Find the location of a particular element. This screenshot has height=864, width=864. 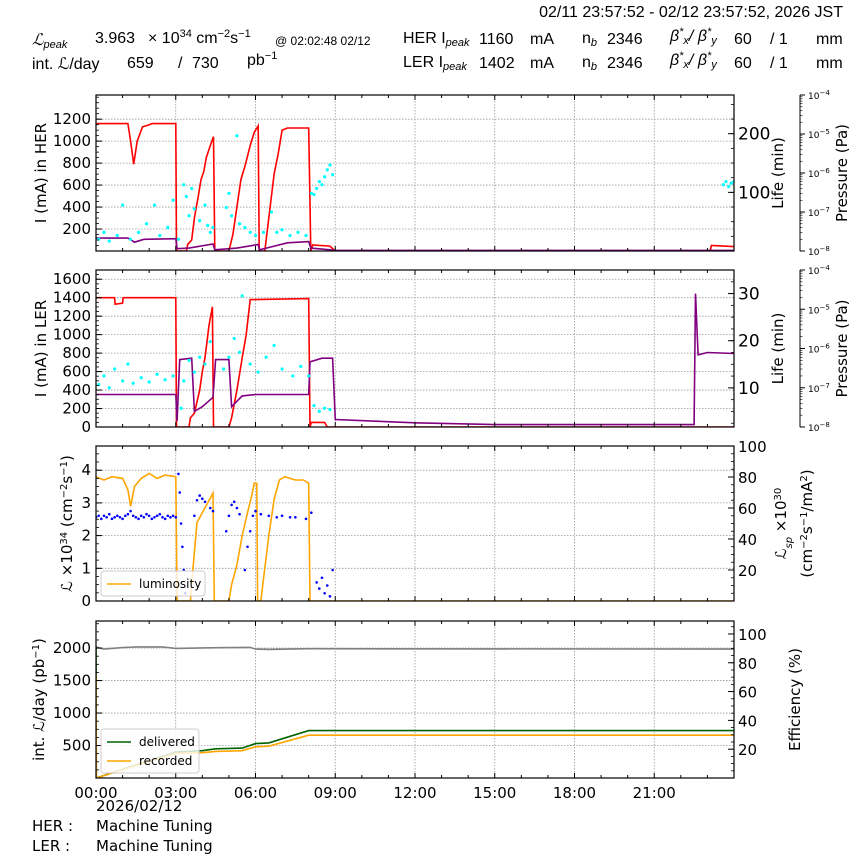

her-status-label: HER : is located at coordinates (53, 826).